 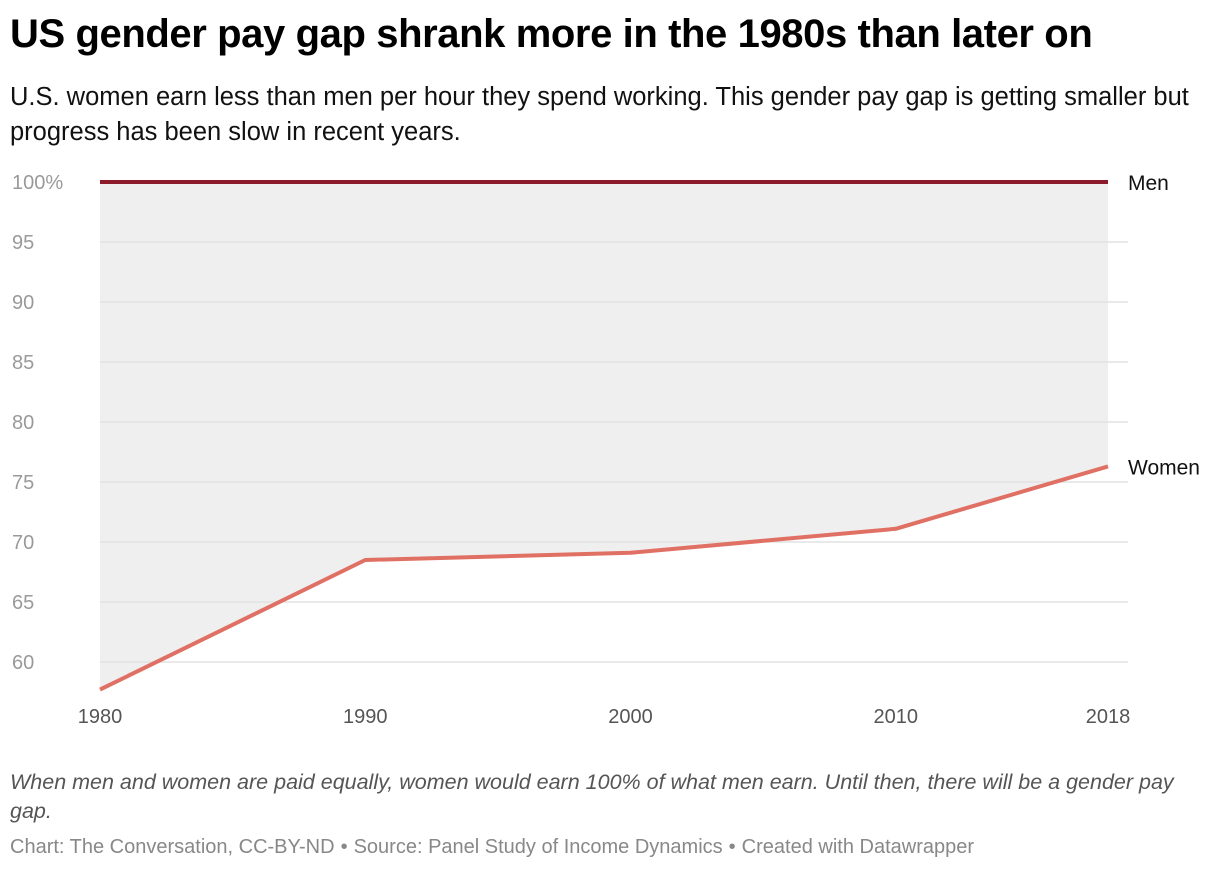 I want to click on y-tick-label: 95, so click(x=23, y=243).